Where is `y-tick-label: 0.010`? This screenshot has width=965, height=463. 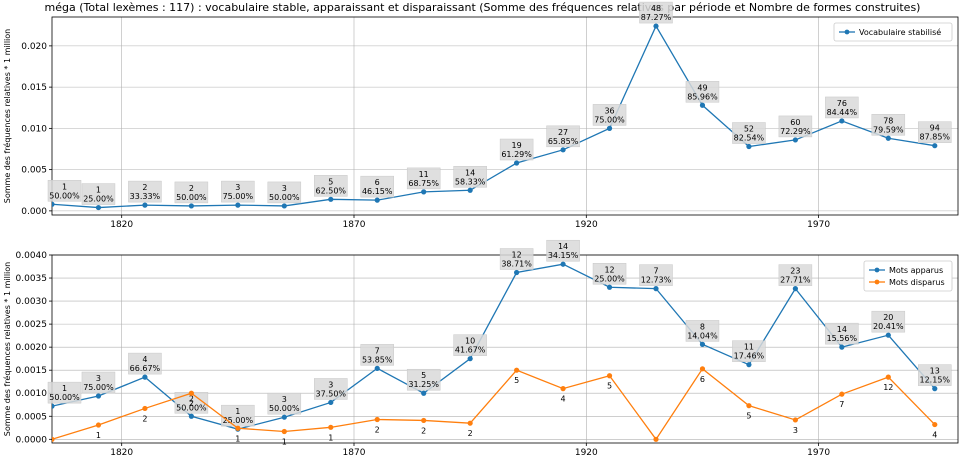 y-tick-label: 0.010 is located at coordinates (34, 129).